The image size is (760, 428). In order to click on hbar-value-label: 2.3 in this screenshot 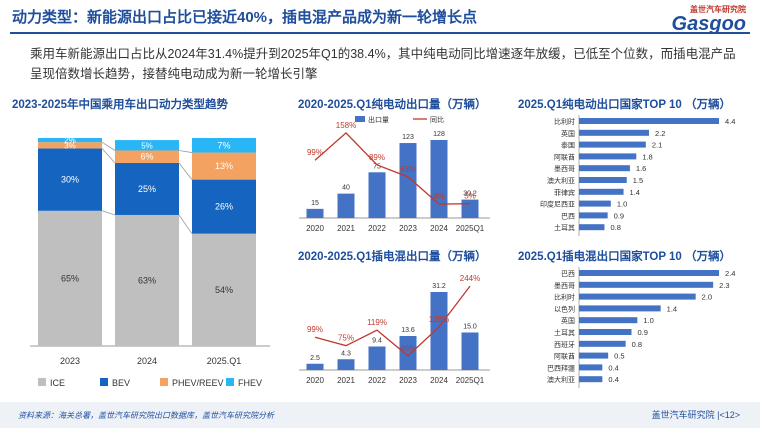, I will do `click(724, 285)`.